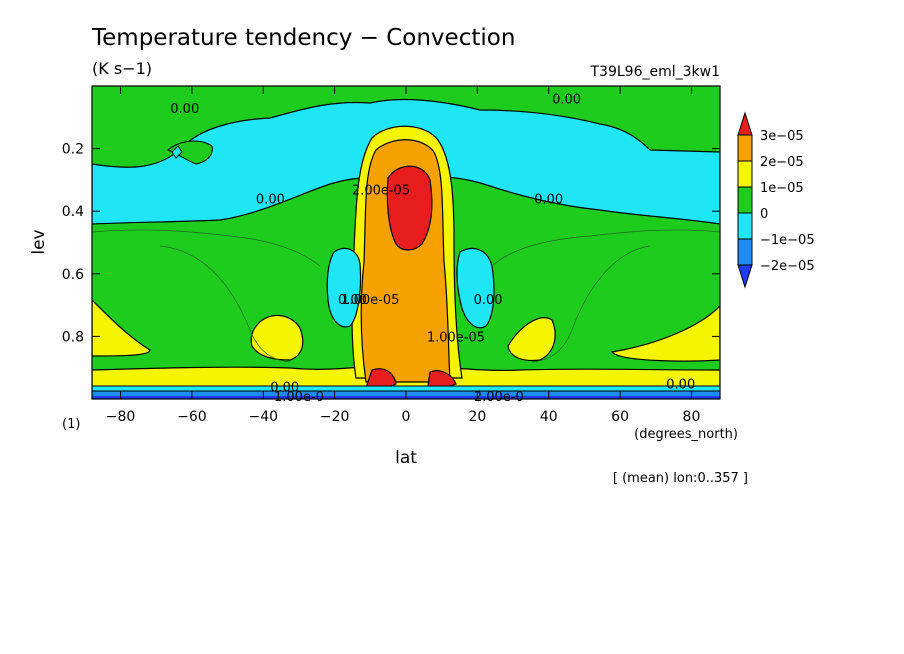  I want to click on field-cyan-left-pocket, so click(344, 287).